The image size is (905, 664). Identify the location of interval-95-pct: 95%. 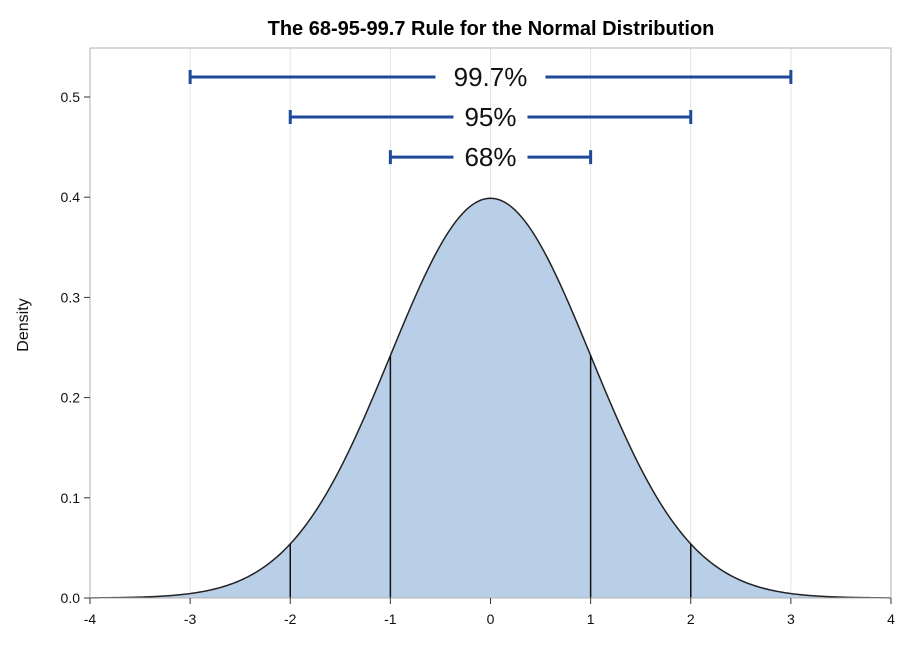
(490, 117).